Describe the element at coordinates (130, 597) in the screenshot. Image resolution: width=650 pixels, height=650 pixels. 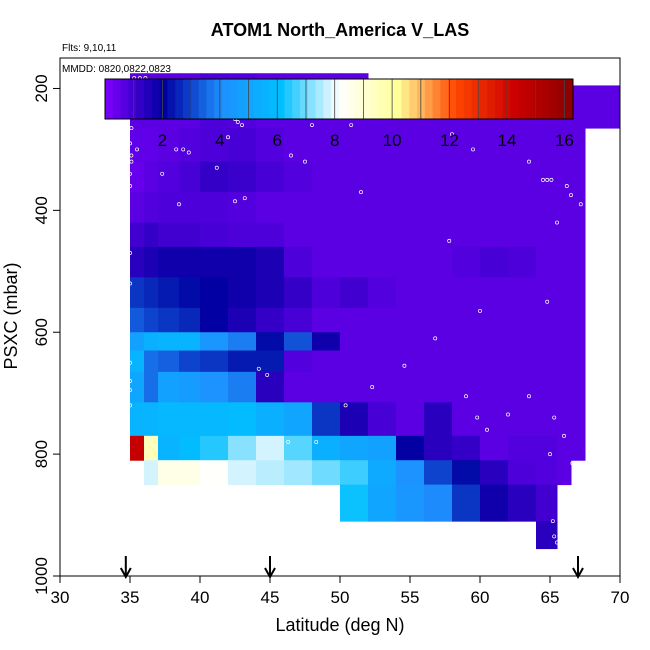
I see `x-tick-label-1: 35` at that location.